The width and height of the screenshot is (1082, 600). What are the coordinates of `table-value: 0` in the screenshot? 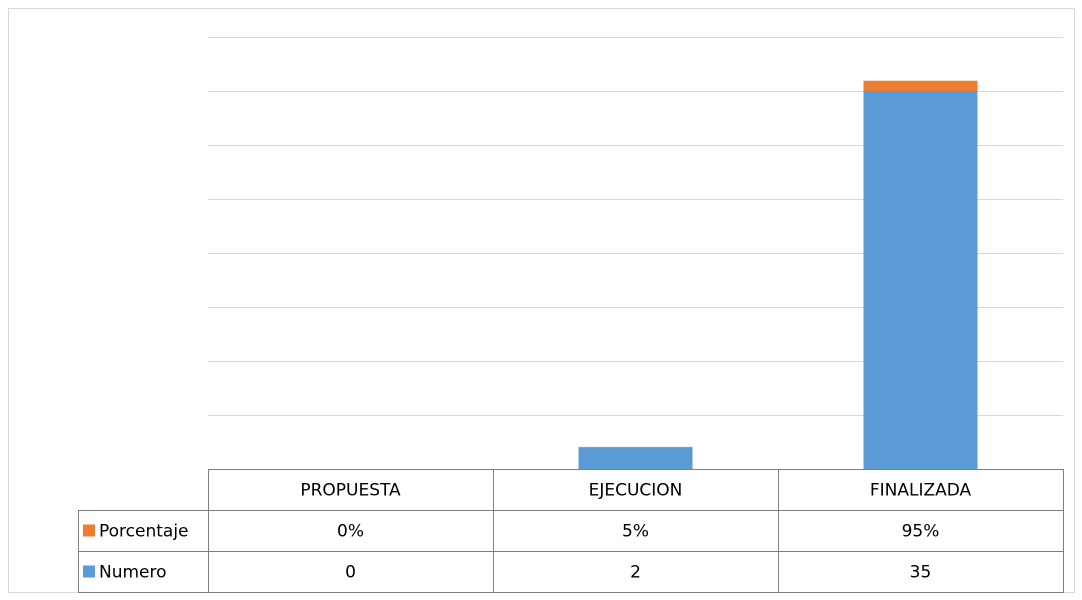 It's located at (350, 573).